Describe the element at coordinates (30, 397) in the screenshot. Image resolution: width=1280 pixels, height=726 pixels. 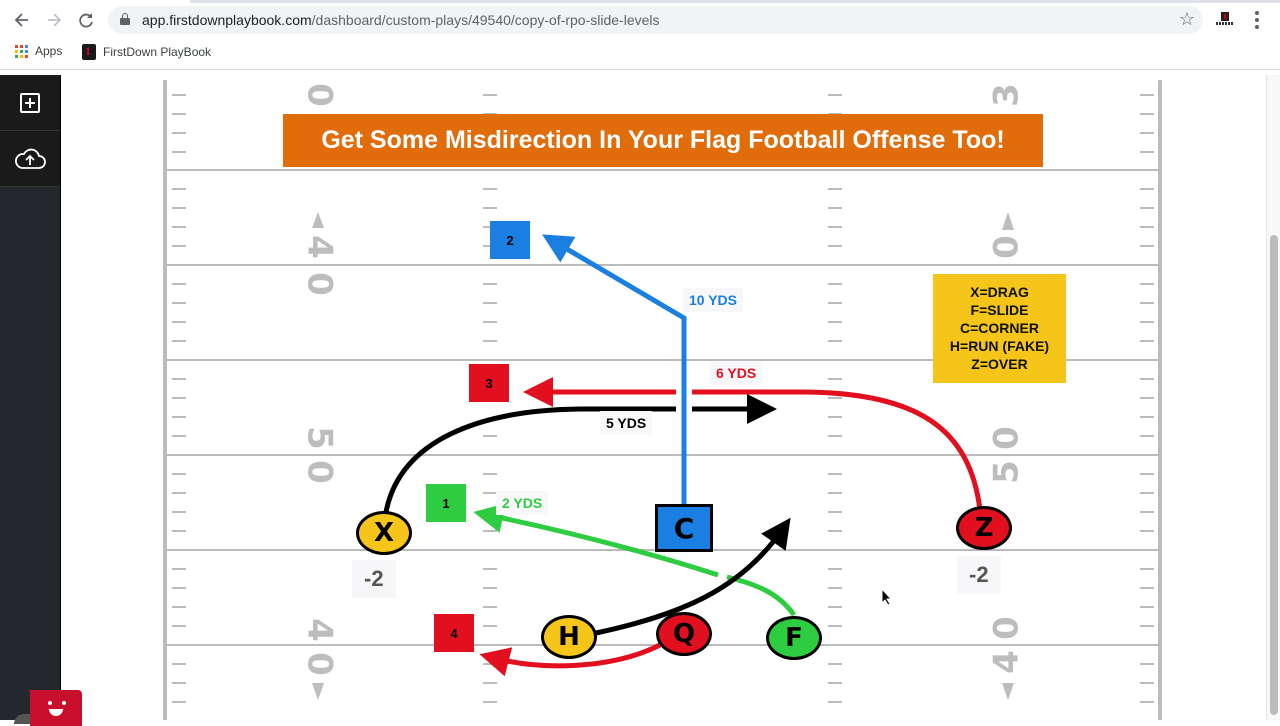
I see `app-sidebar` at that location.